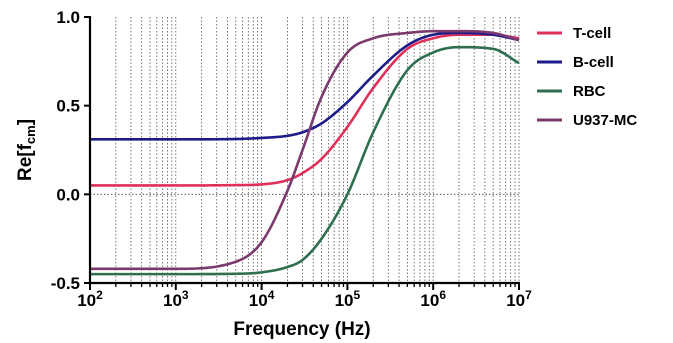 The width and height of the screenshot is (673, 343). What do you see at coordinates (301, 329) in the screenshot?
I see `x-axis-title: Frequency (Hz)` at bounding box center [301, 329].